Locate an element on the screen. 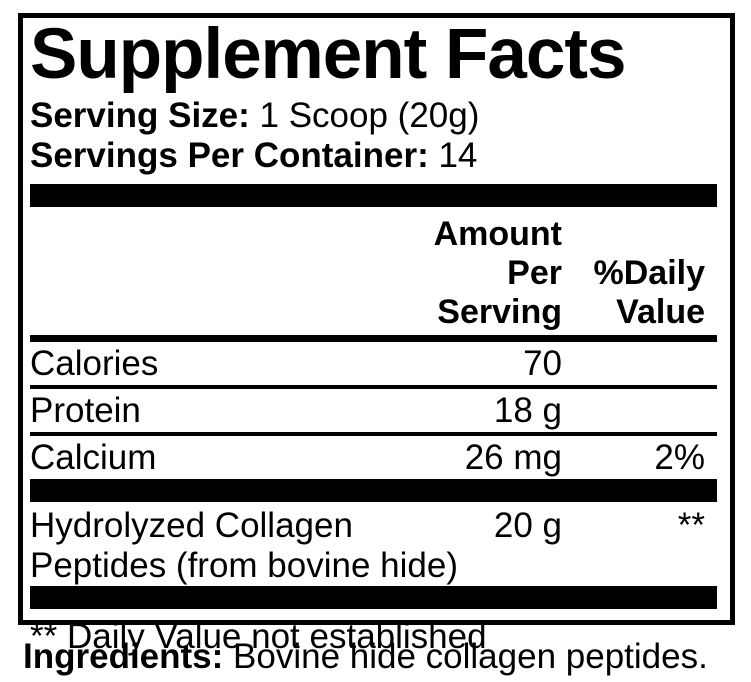  nutrient-name-line2: Peptides (from bovine hide) is located at coordinates (244, 566).